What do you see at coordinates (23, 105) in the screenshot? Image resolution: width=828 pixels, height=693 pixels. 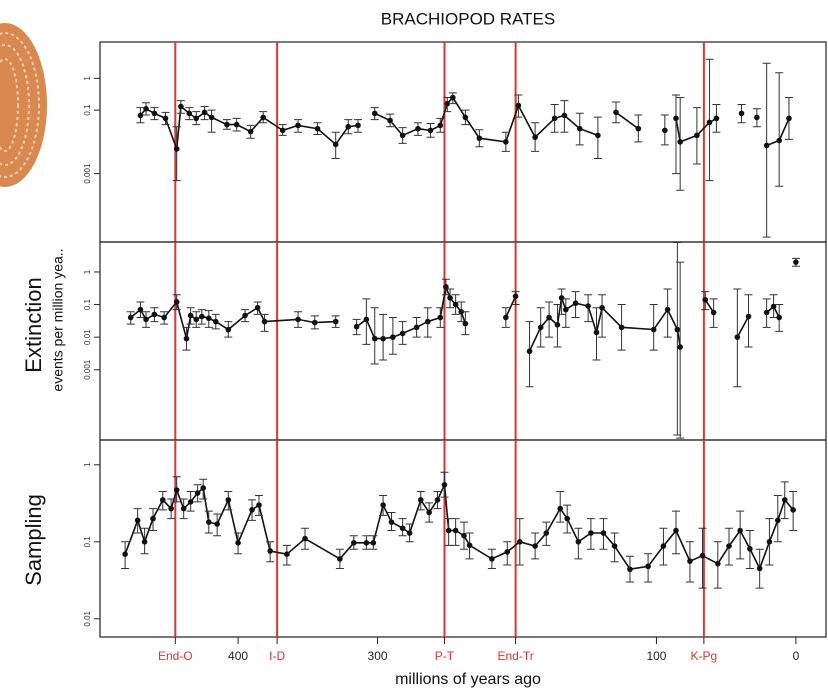 I see `shell-illustration` at bounding box center [23, 105].